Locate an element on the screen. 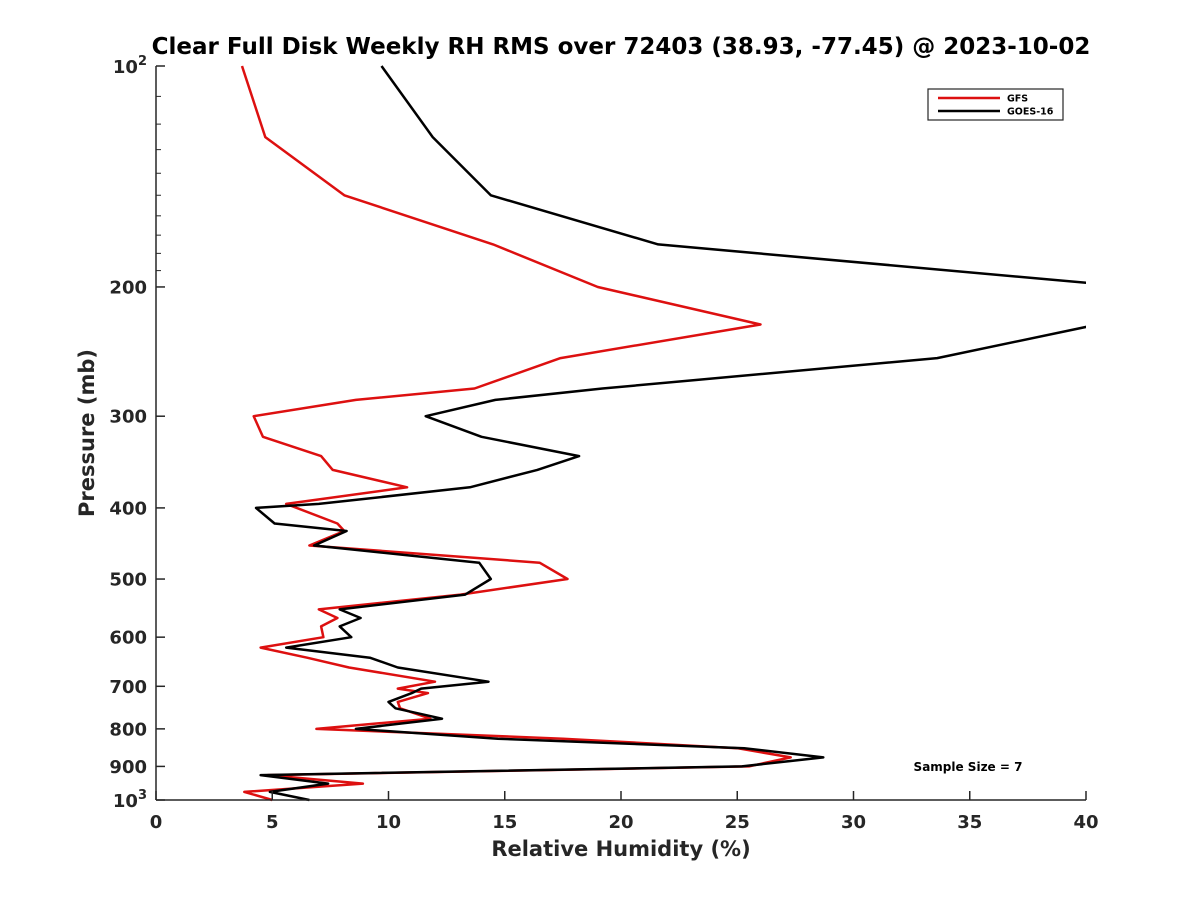 The height and width of the screenshot is (900, 1200). y-tick-label: 700 is located at coordinates (128, 687).